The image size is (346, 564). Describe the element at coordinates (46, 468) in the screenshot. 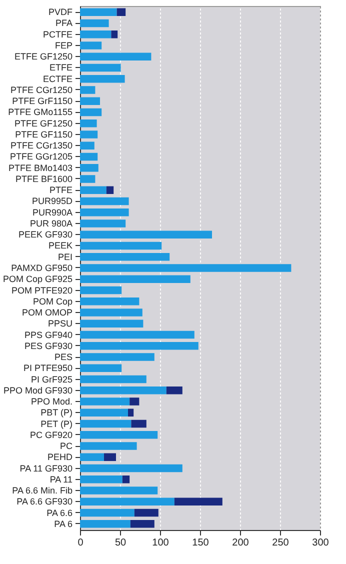

I see `y-tick-label: PA 11 GF930` at that location.